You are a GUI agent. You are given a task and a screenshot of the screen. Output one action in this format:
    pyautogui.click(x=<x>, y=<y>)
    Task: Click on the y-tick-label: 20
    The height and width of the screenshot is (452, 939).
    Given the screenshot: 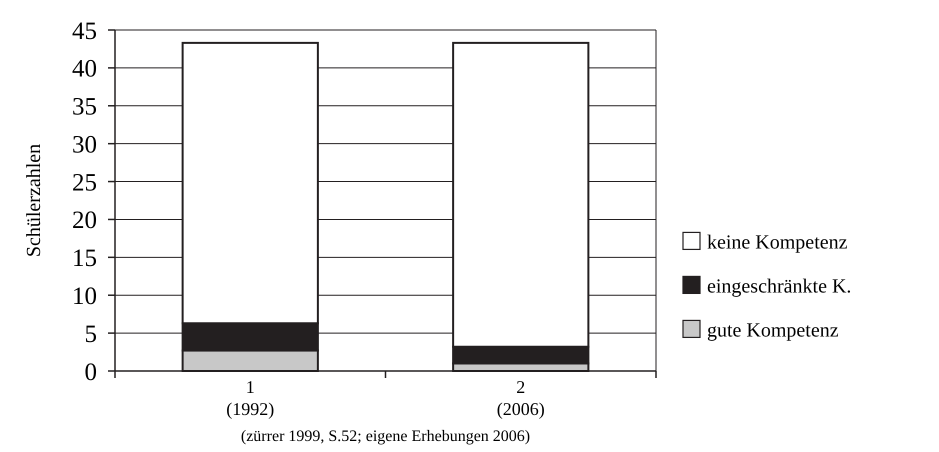 What is the action you would take?
    pyautogui.click(x=84, y=220)
    